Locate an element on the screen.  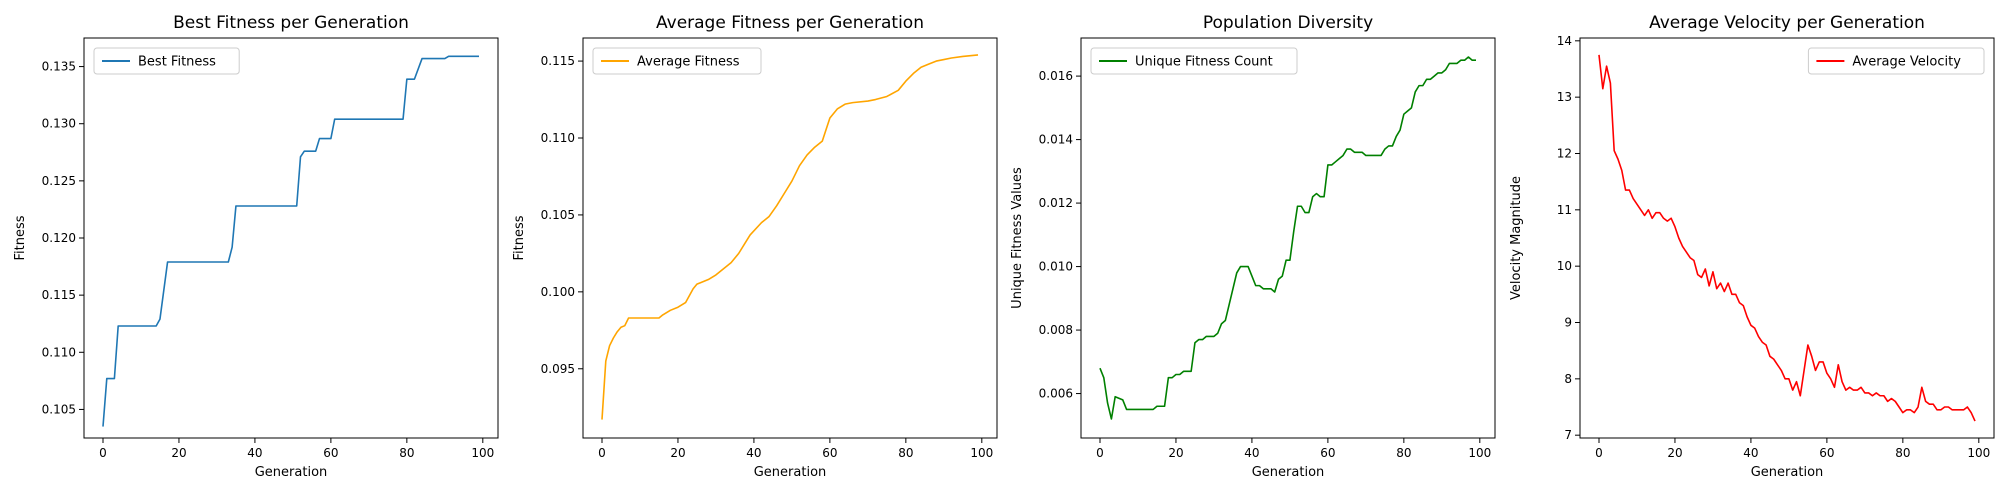
y-axis-label: Unique Fitness Values is located at coordinates (1017, 238).